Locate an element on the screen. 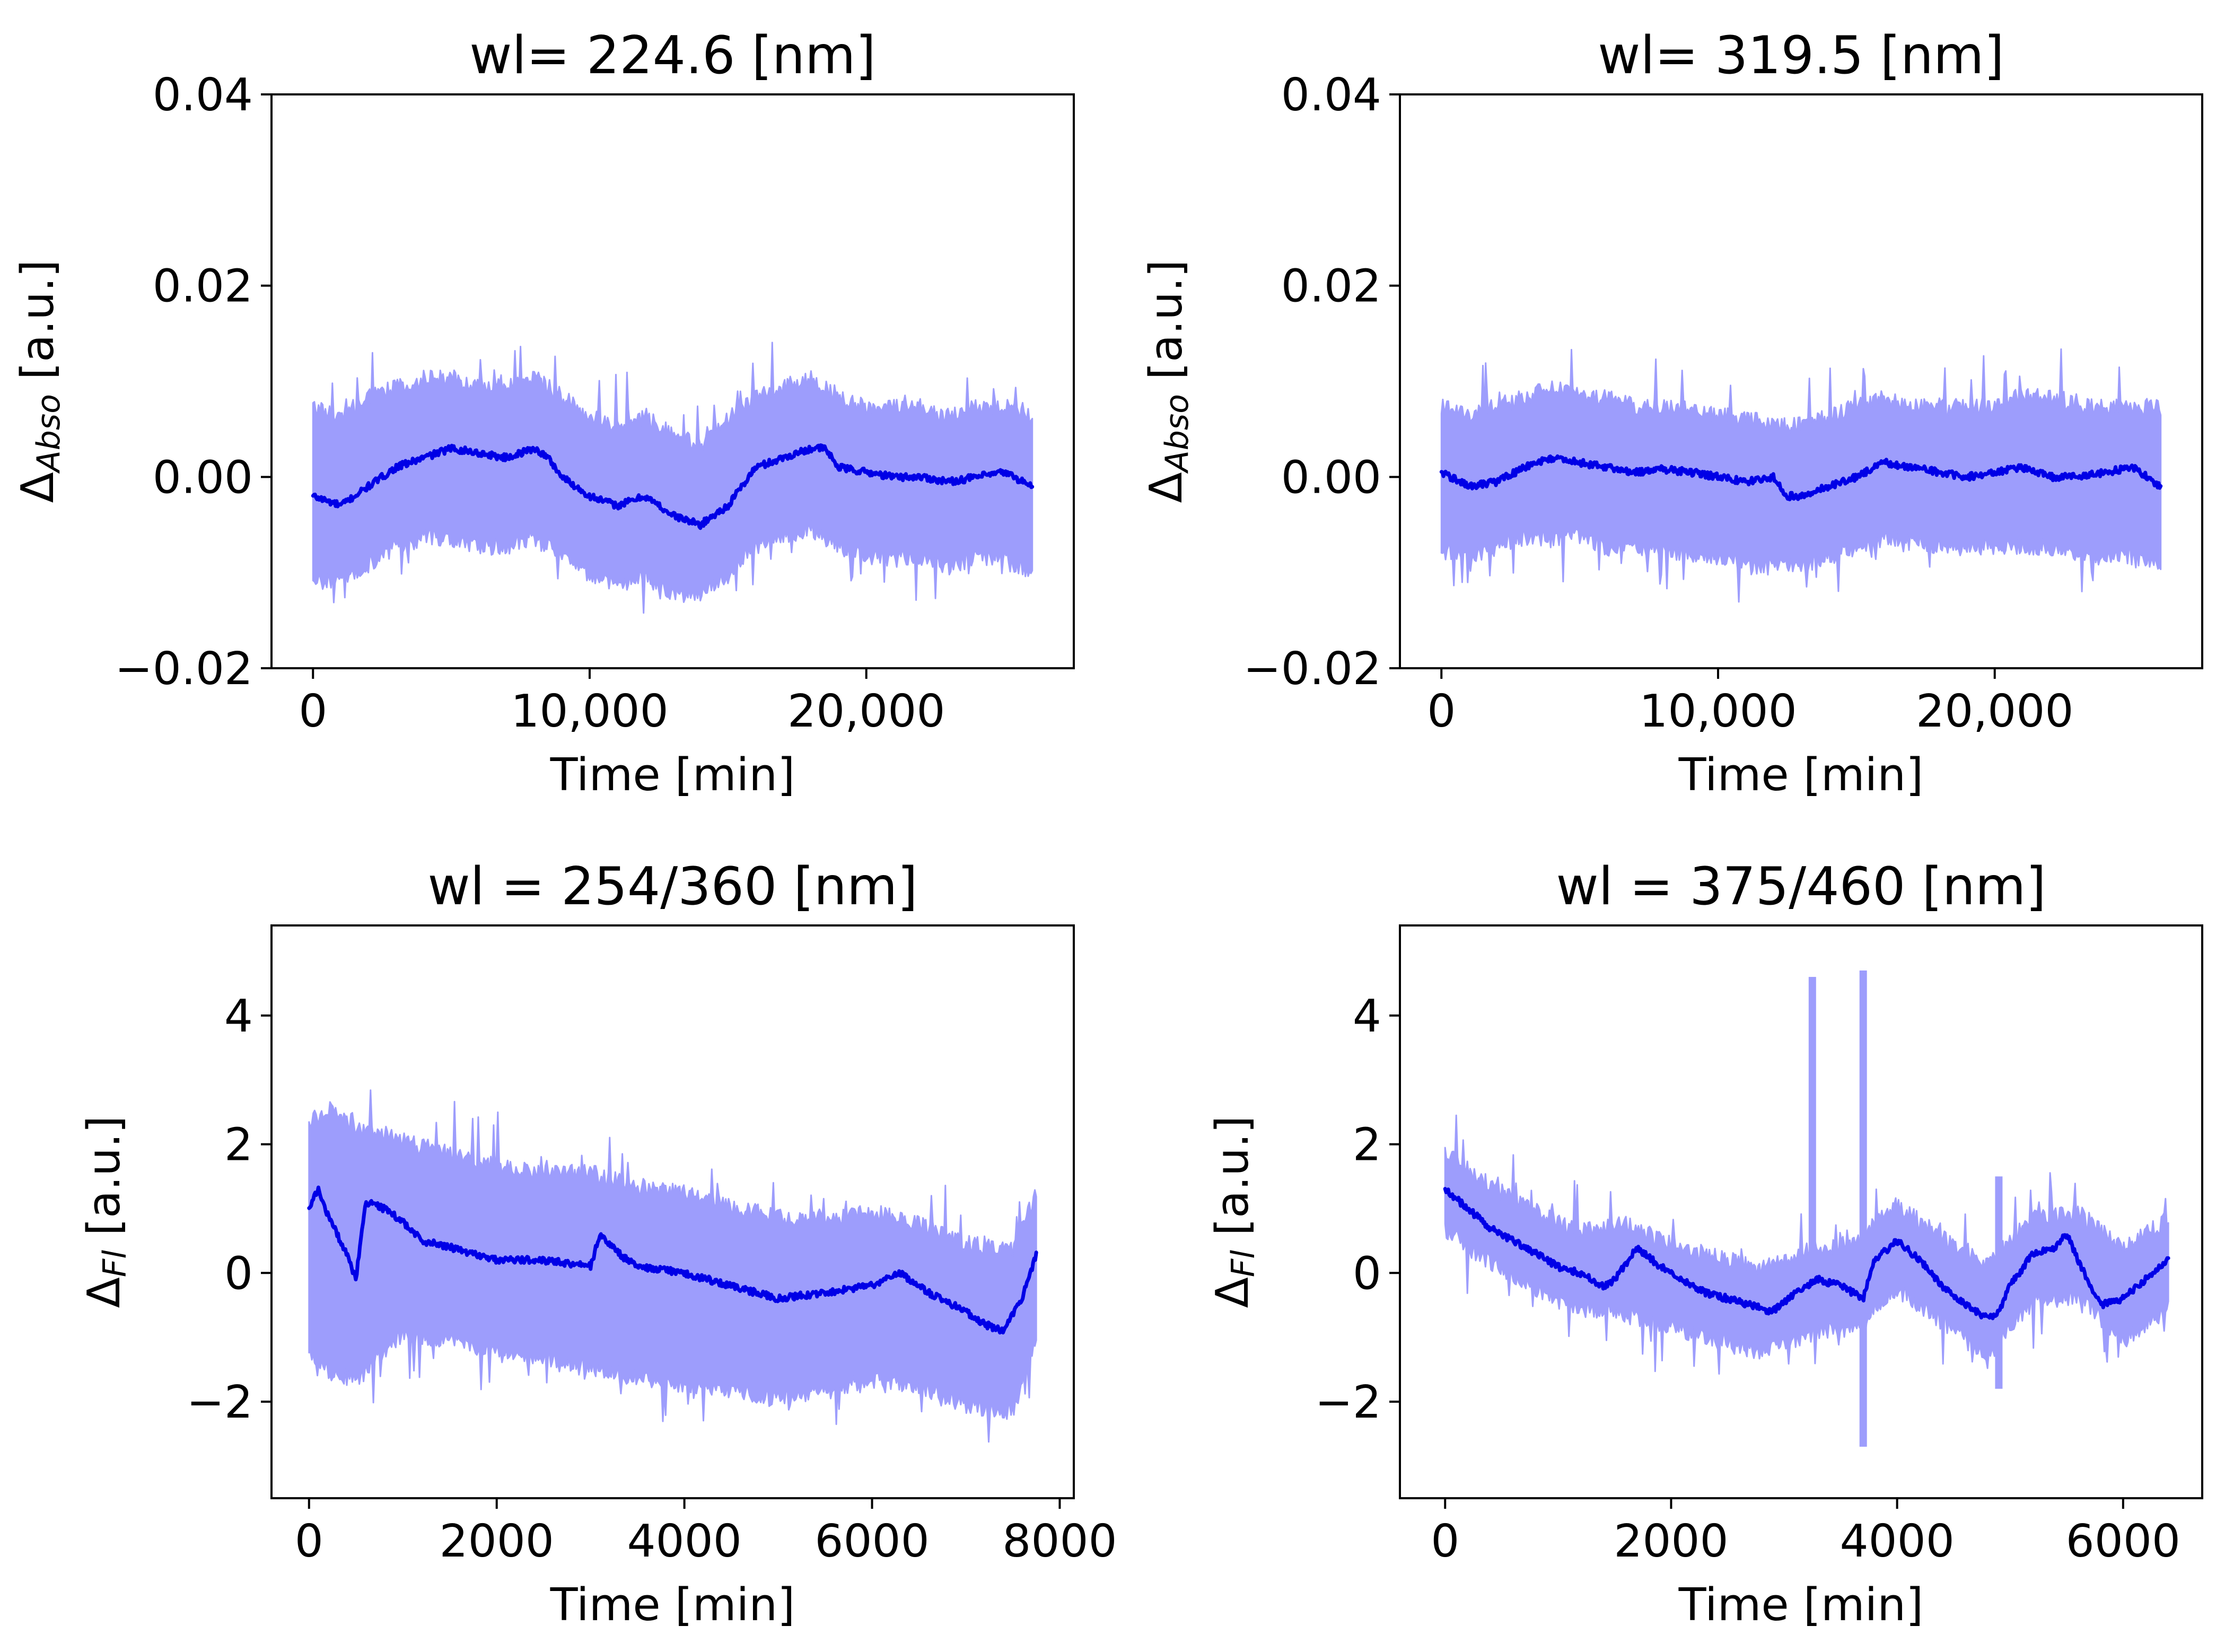 The width and height of the screenshot is (2216, 1652). x-ticks: 0 2000 4000 6000 8000 is located at coordinates (706, 1533).